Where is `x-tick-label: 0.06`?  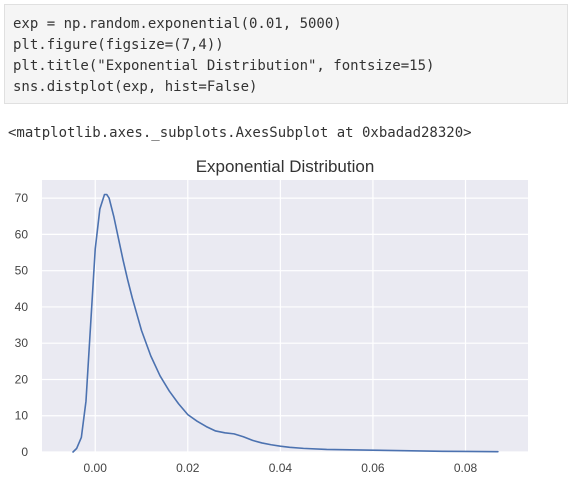
x-tick-label: 0.06 is located at coordinates (373, 468).